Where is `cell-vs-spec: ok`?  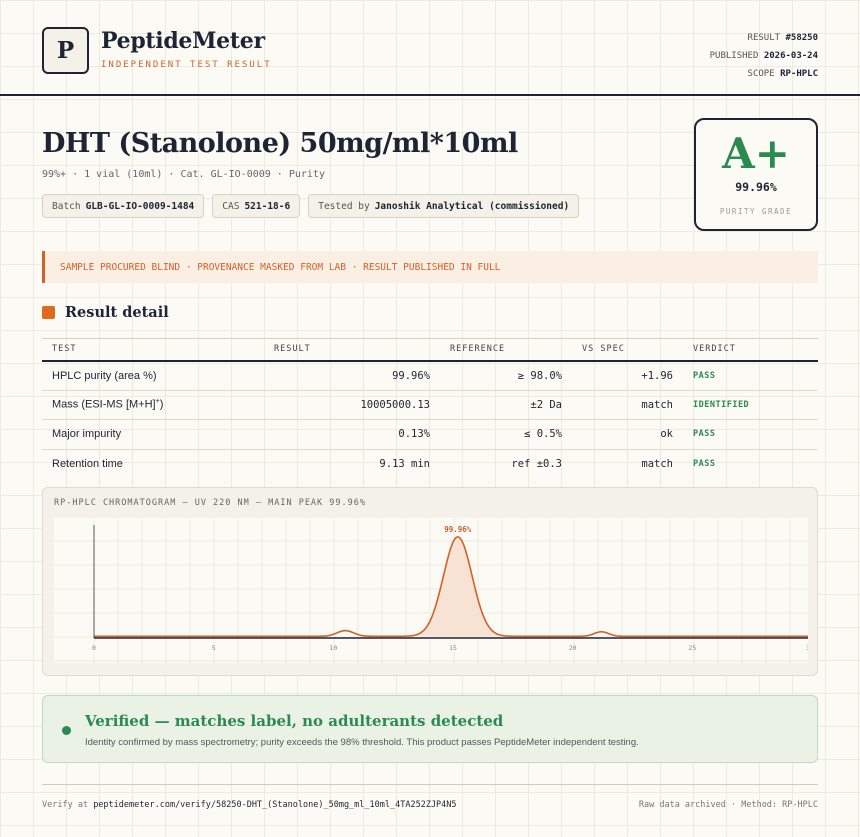 cell-vs-spec: ok is located at coordinates (627, 434).